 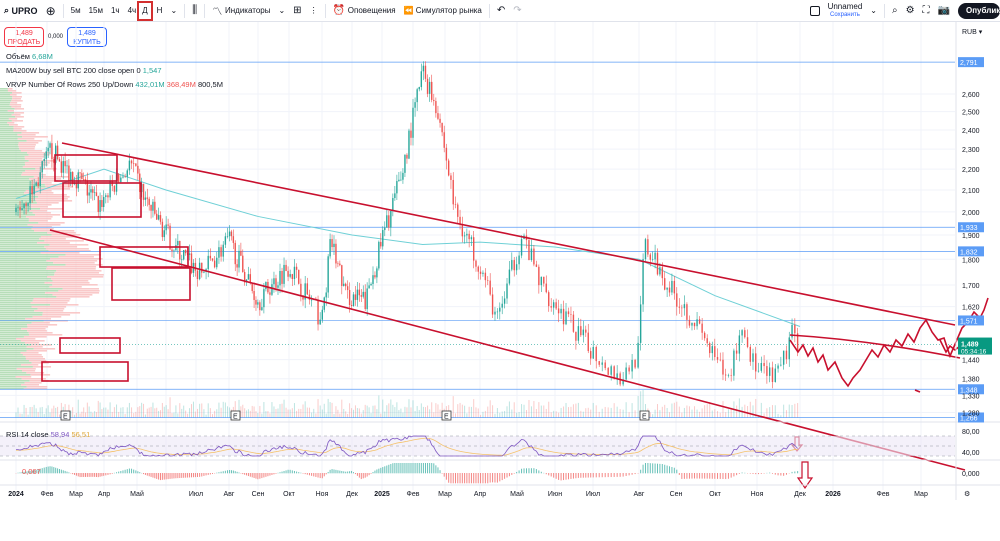 I want to click on symbol-search: ⌕ UPRO, so click(x=21, y=10).